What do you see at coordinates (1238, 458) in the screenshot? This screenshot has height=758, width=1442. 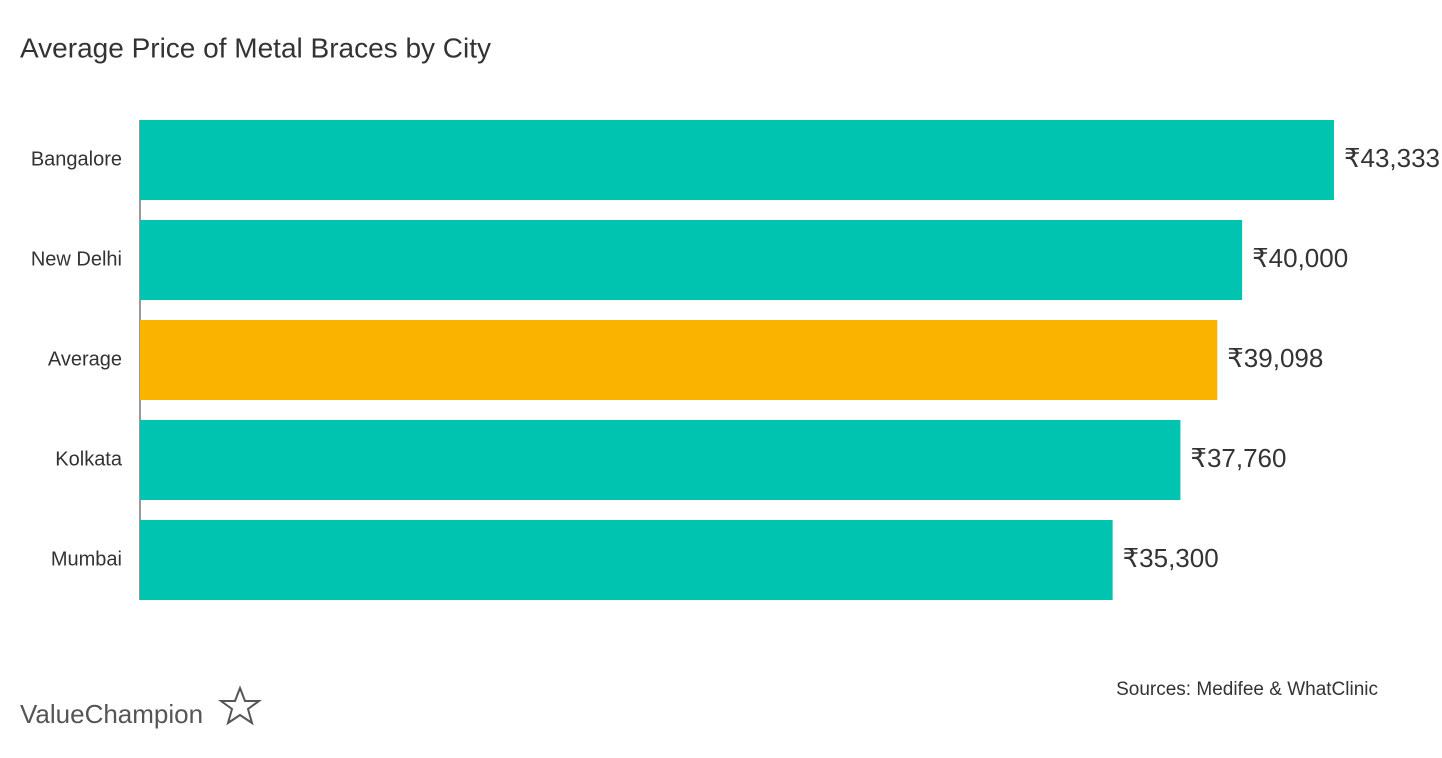 I see `value-label: ₹37,760` at bounding box center [1238, 458].